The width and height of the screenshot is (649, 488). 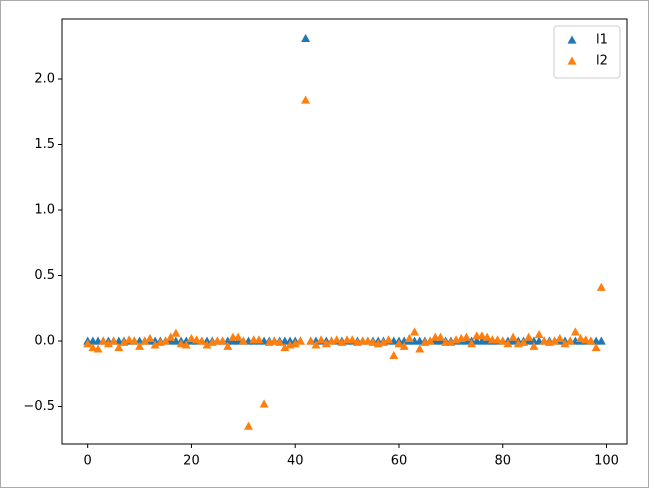 I want to click on y-tick-label: 2.0, so click(x=44, y=79).